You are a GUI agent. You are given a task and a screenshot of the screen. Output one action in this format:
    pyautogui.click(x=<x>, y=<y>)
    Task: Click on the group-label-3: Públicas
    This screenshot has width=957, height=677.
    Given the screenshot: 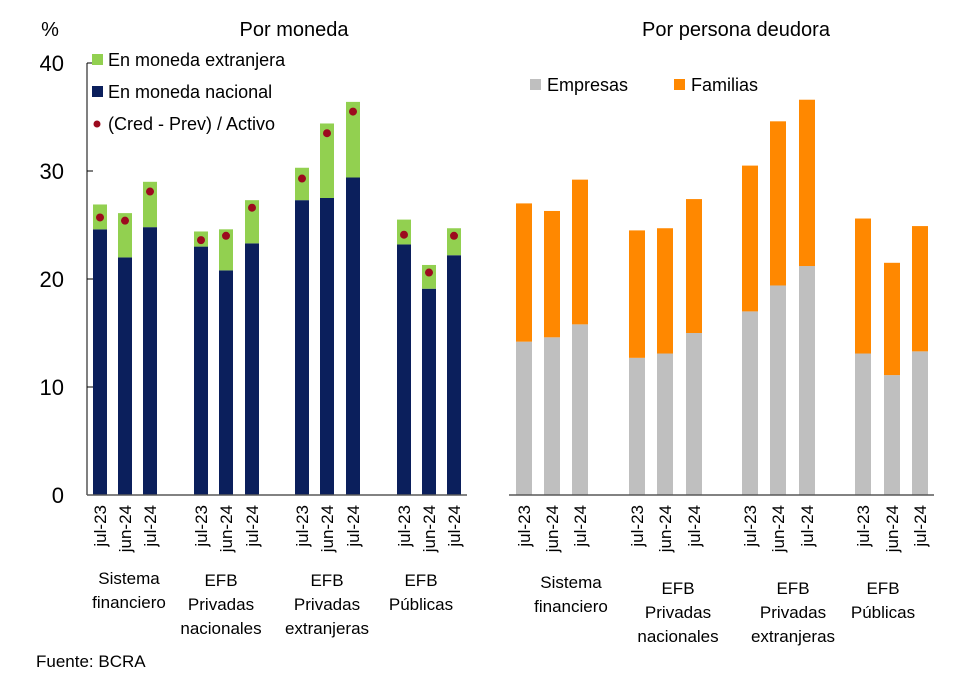 What is the action you would take?
    pyautogui.click(x=883, y=612)
    